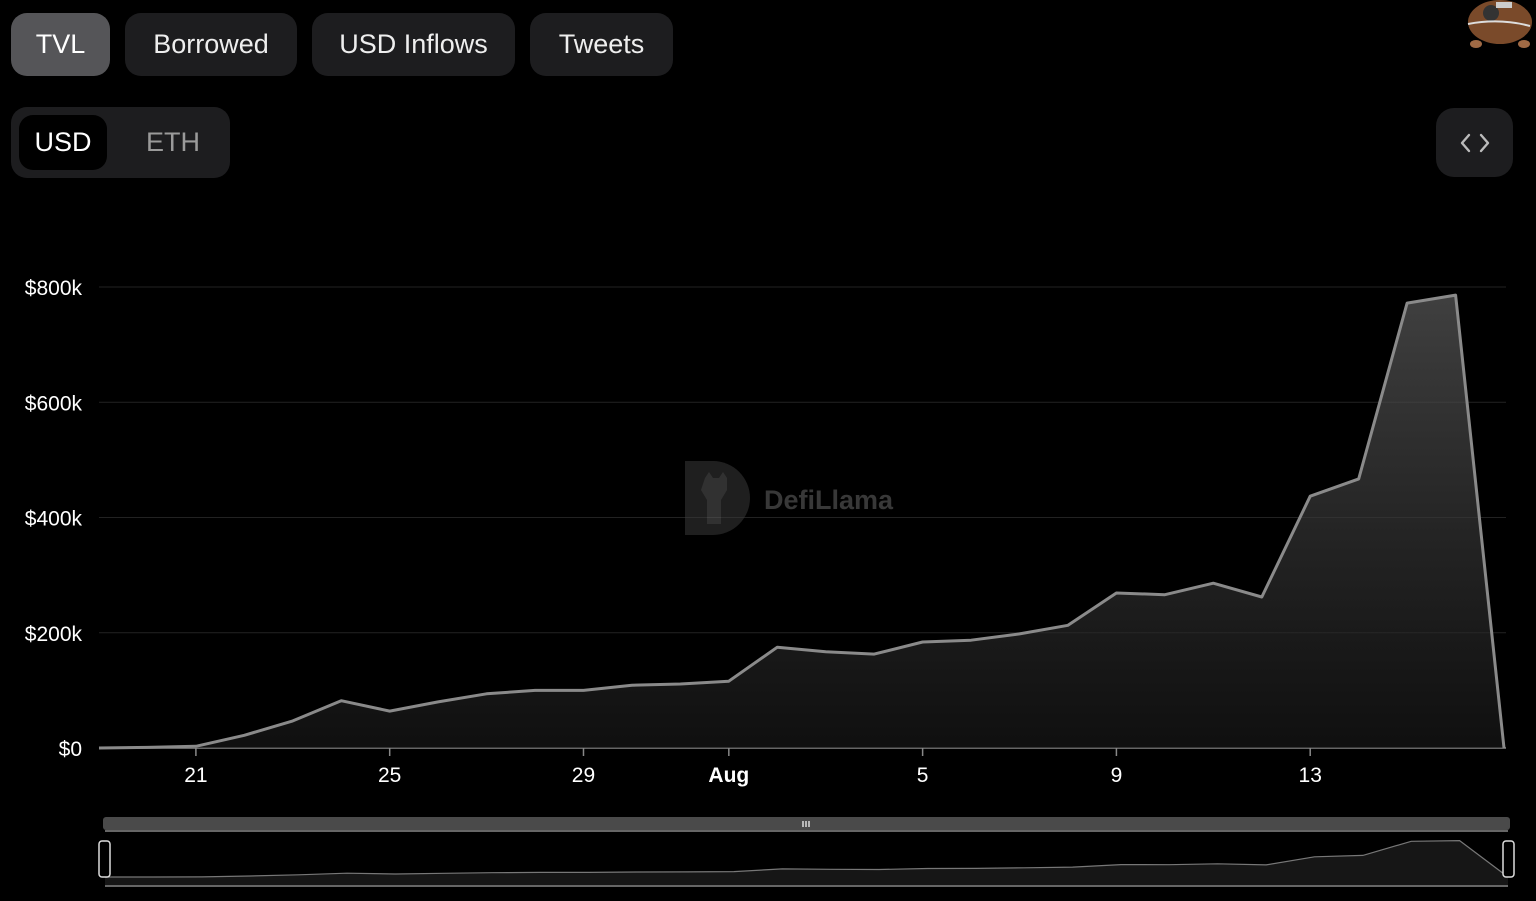 This screenshot has height=901, width=1536. I want to click on tab-tweets: Tweets, so click(601, 44).